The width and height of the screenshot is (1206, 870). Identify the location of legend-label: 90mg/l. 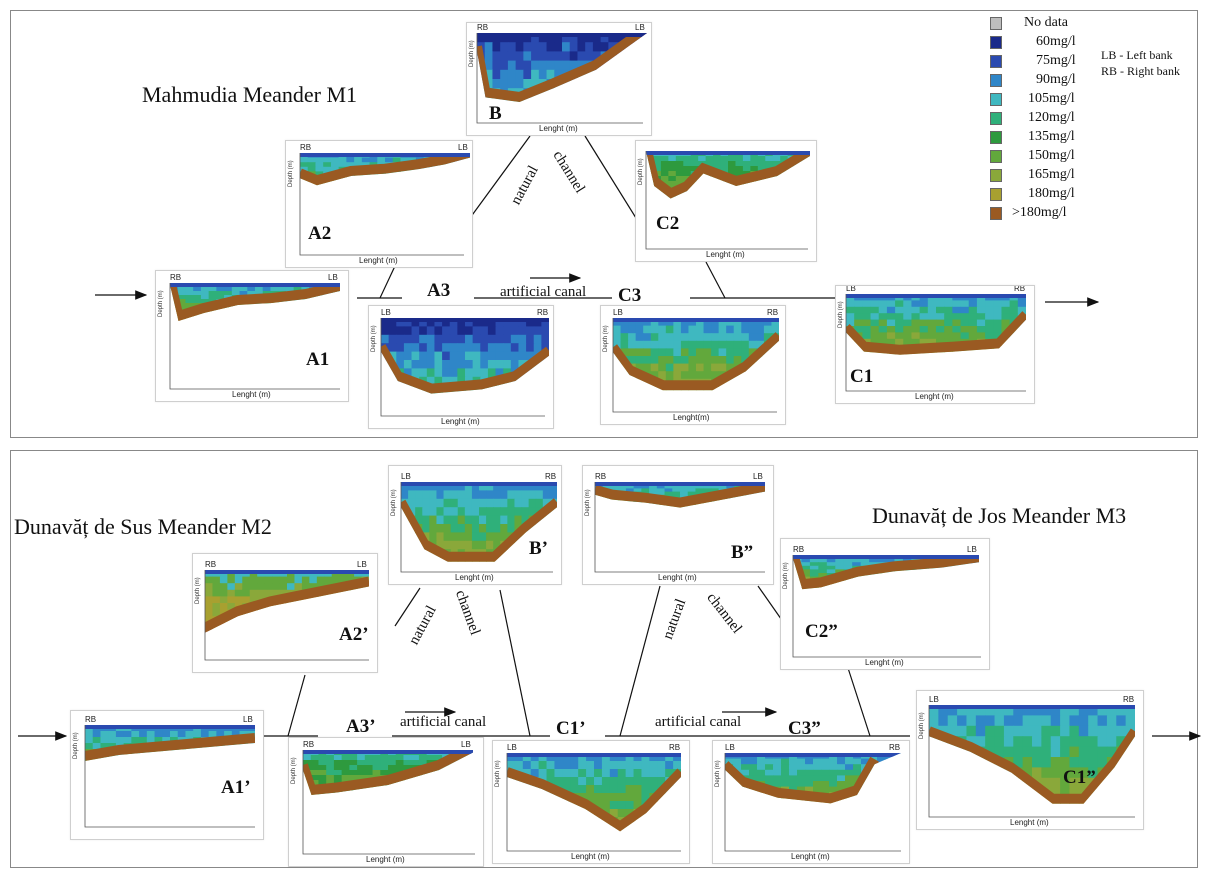
(1056, 79).